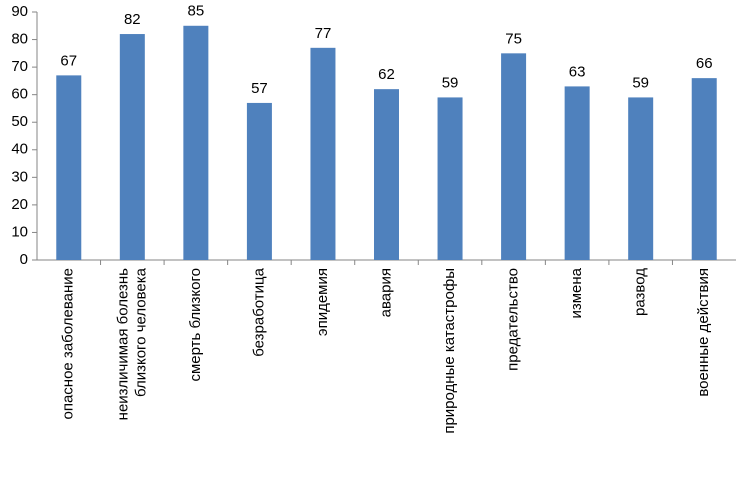  Describe the element at coordinates (258, 311) in the screenshot. I see `x-tick-label: безработица` at that location.